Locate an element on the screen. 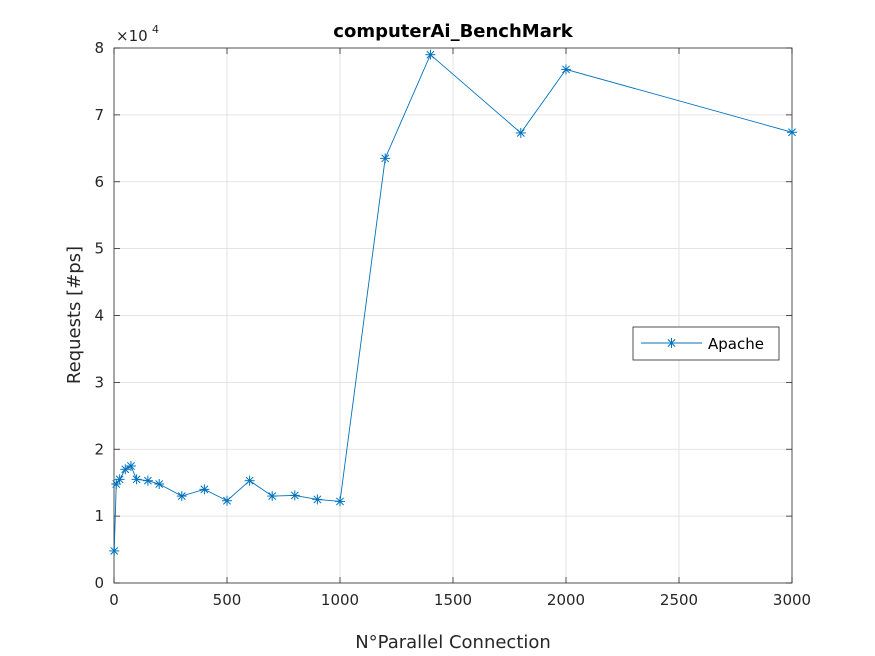  x-tick-label: 1500 is located at coordinates (453, 600).